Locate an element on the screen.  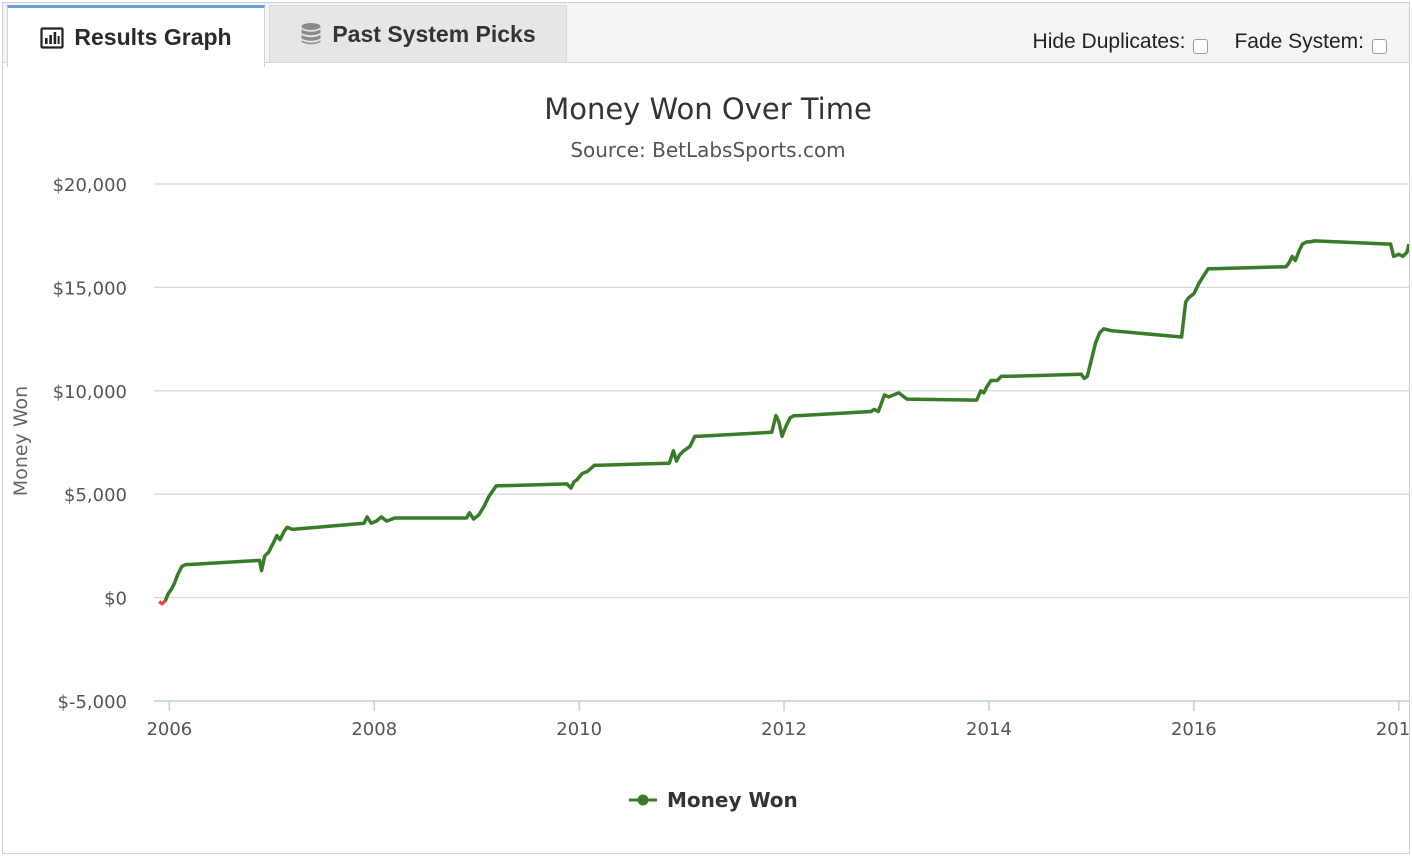
y-tick-label: $5,000 is located at coordinates (95, 495).